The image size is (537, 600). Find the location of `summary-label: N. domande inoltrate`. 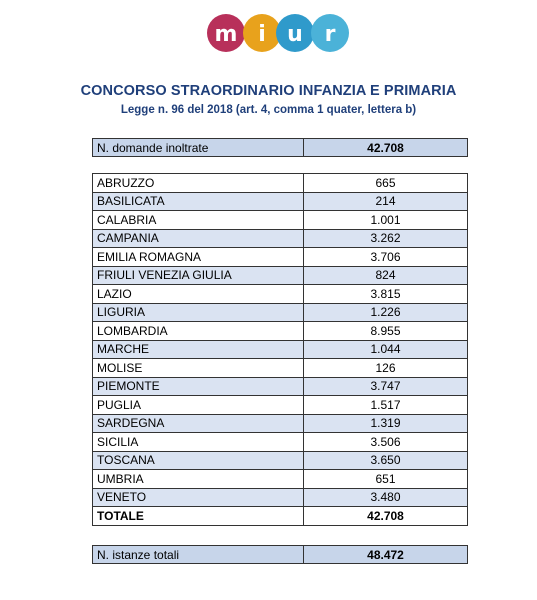

summary-label: N. domande inoltrate is located at coordinates (198, 147).